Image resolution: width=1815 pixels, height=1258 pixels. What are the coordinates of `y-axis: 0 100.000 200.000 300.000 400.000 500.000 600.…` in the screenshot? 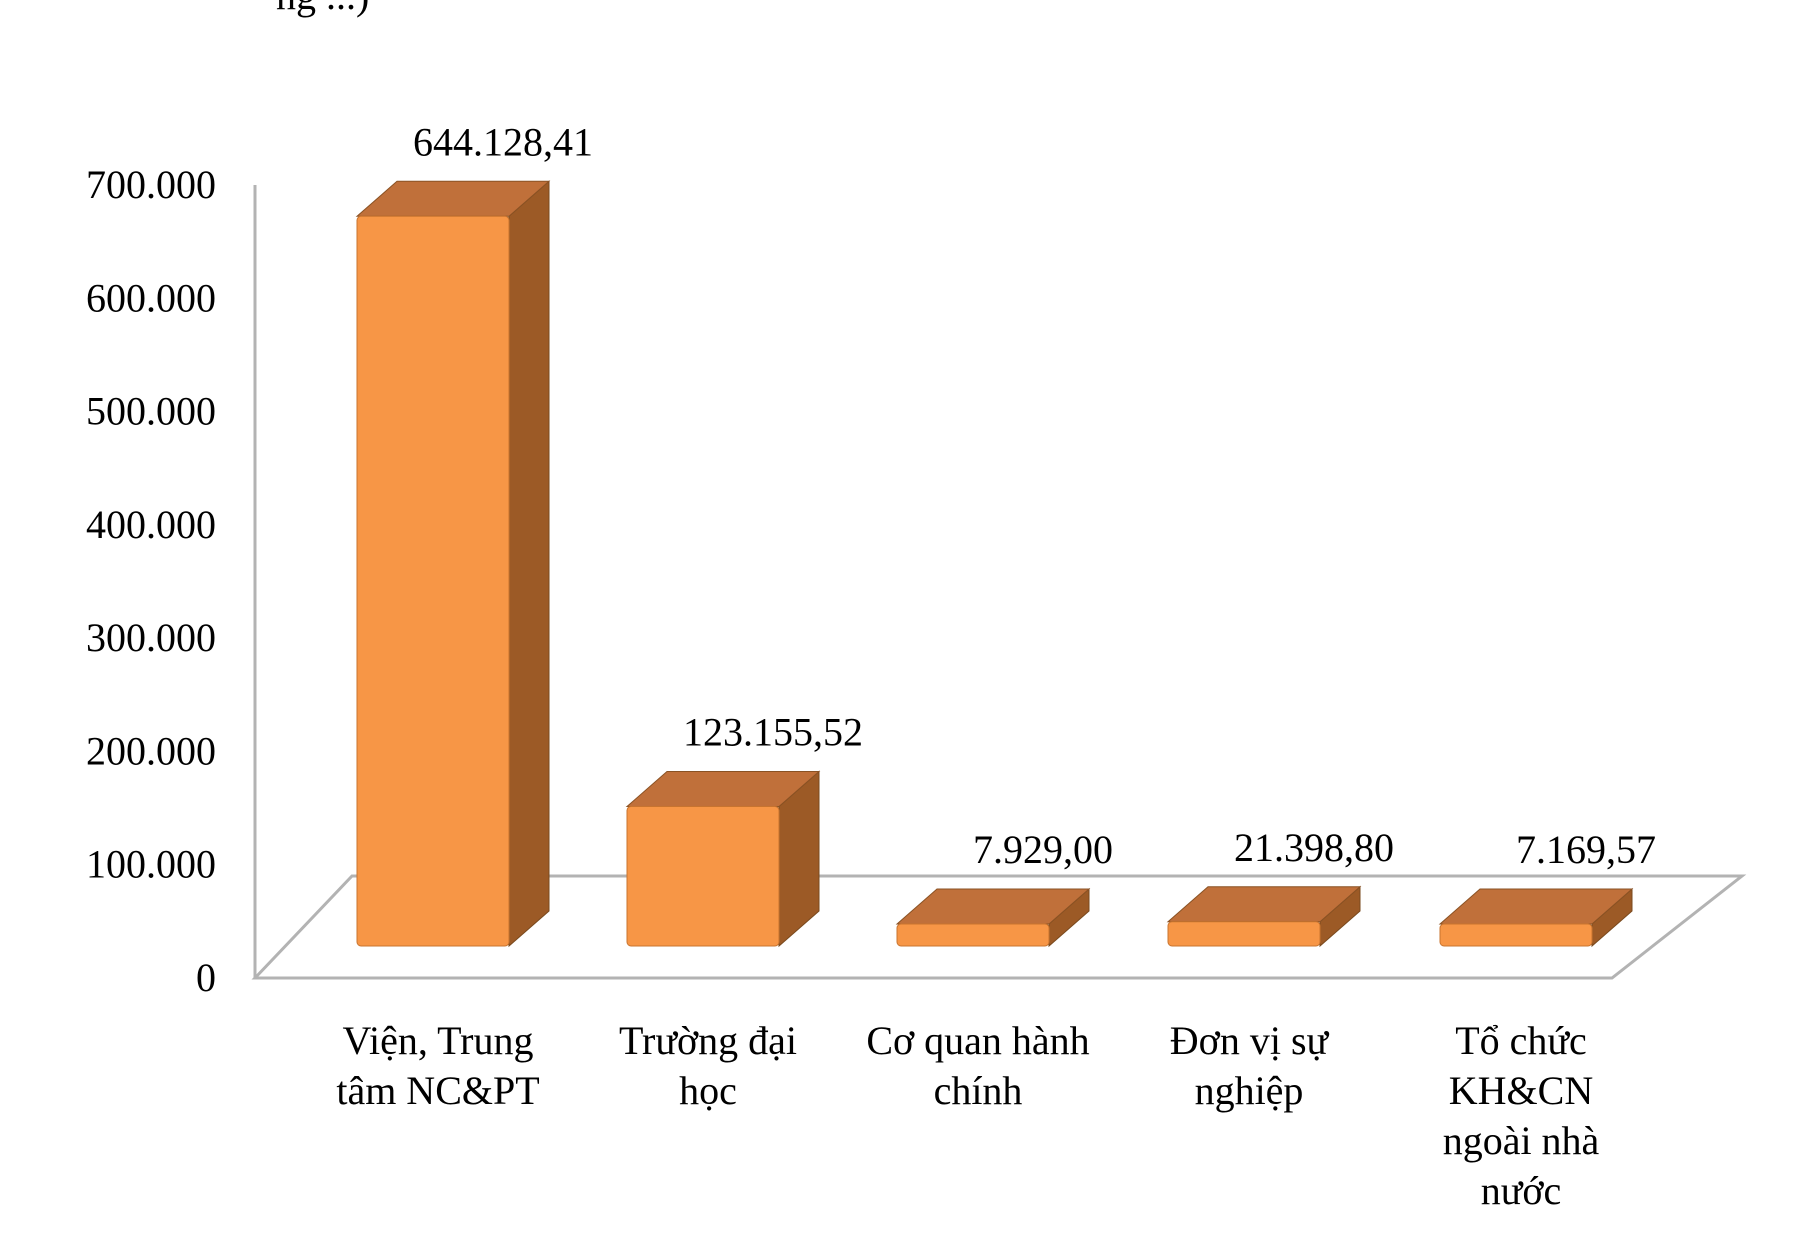 It's located at (171, 581).